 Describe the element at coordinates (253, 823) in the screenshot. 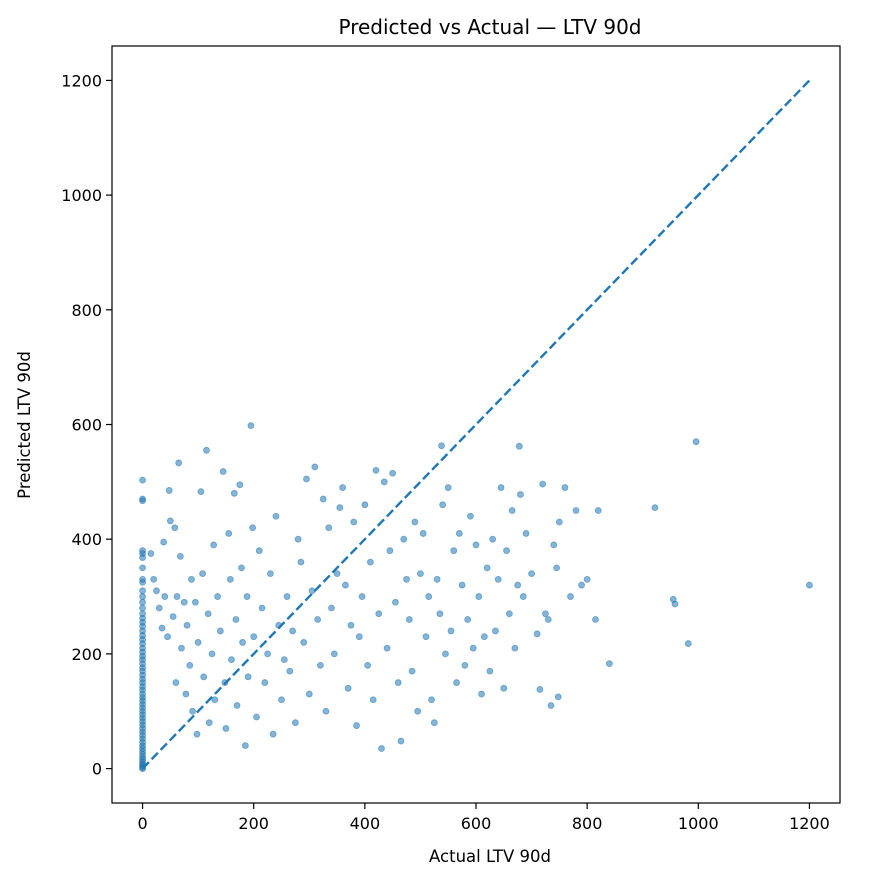

I see `x-tick-label: 200` at that location.